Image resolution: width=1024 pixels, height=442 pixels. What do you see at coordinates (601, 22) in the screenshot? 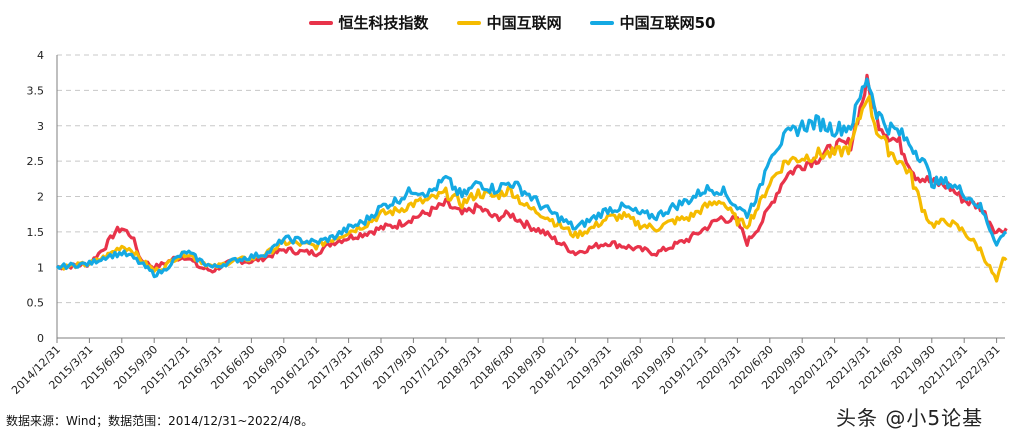
I see `legend-swatch-blue` at bounding box center [601, 22].